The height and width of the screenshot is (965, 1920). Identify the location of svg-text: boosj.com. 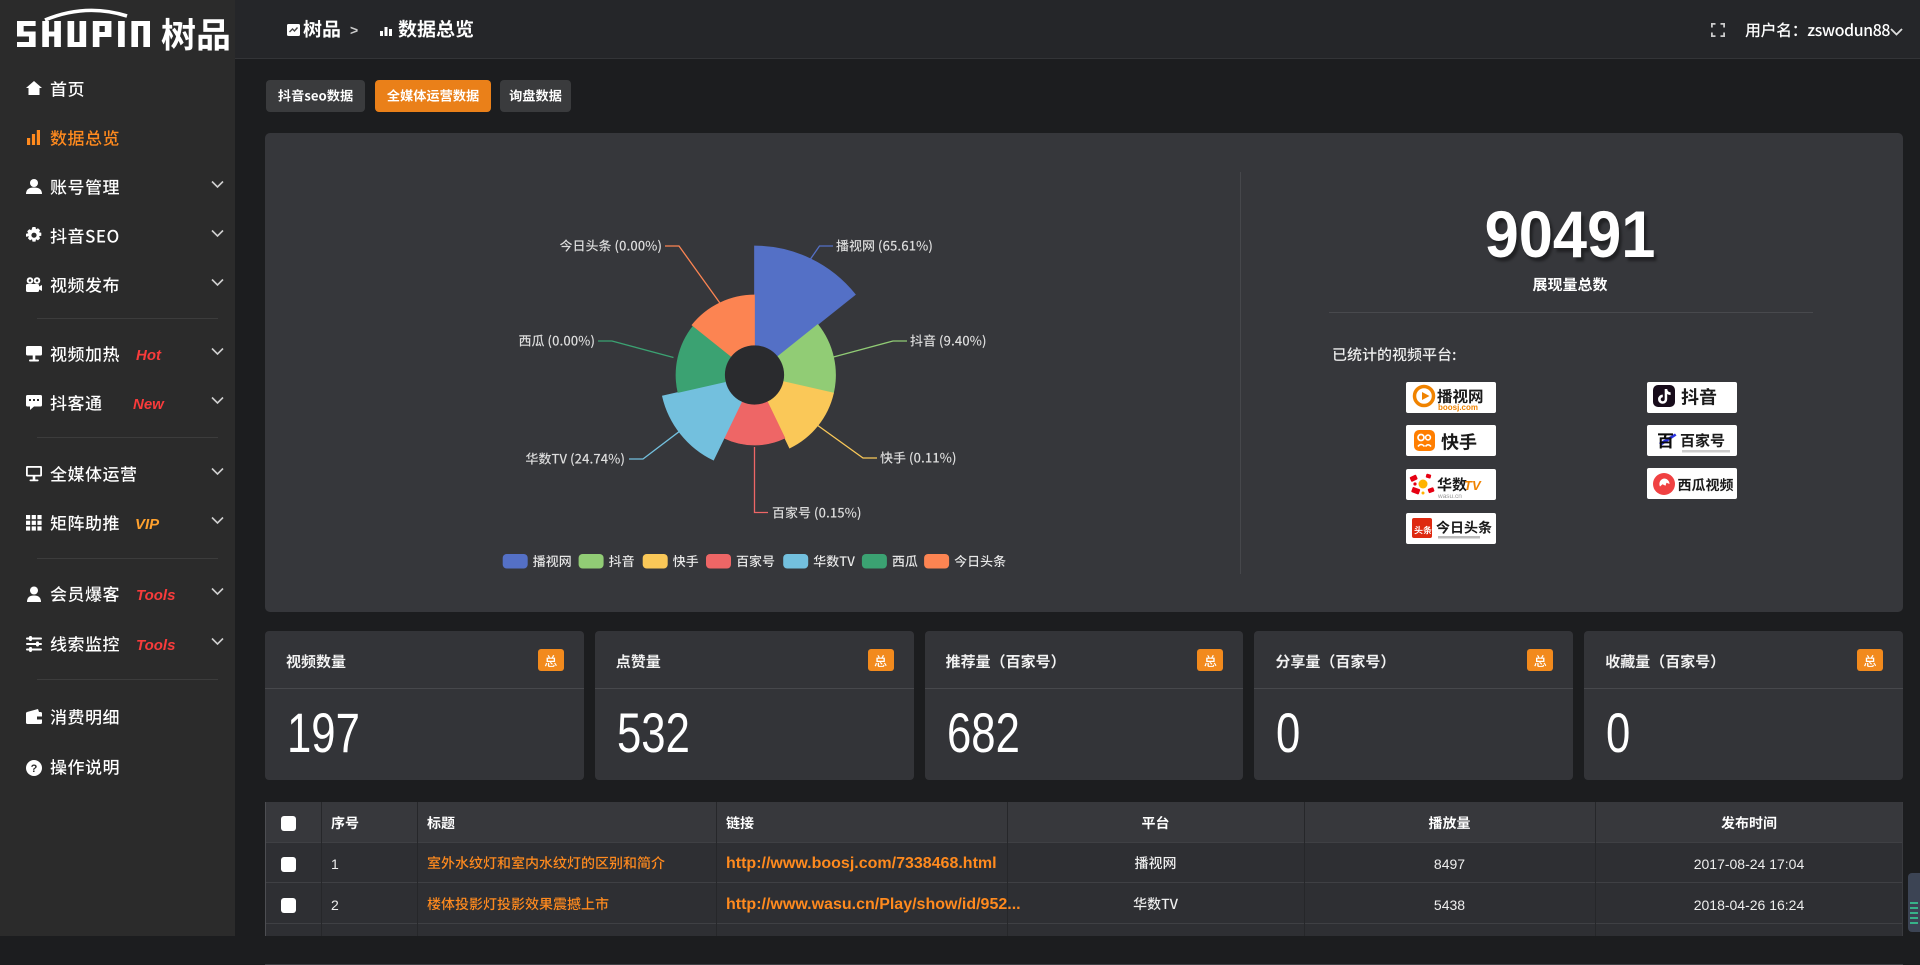
(1458, 407).